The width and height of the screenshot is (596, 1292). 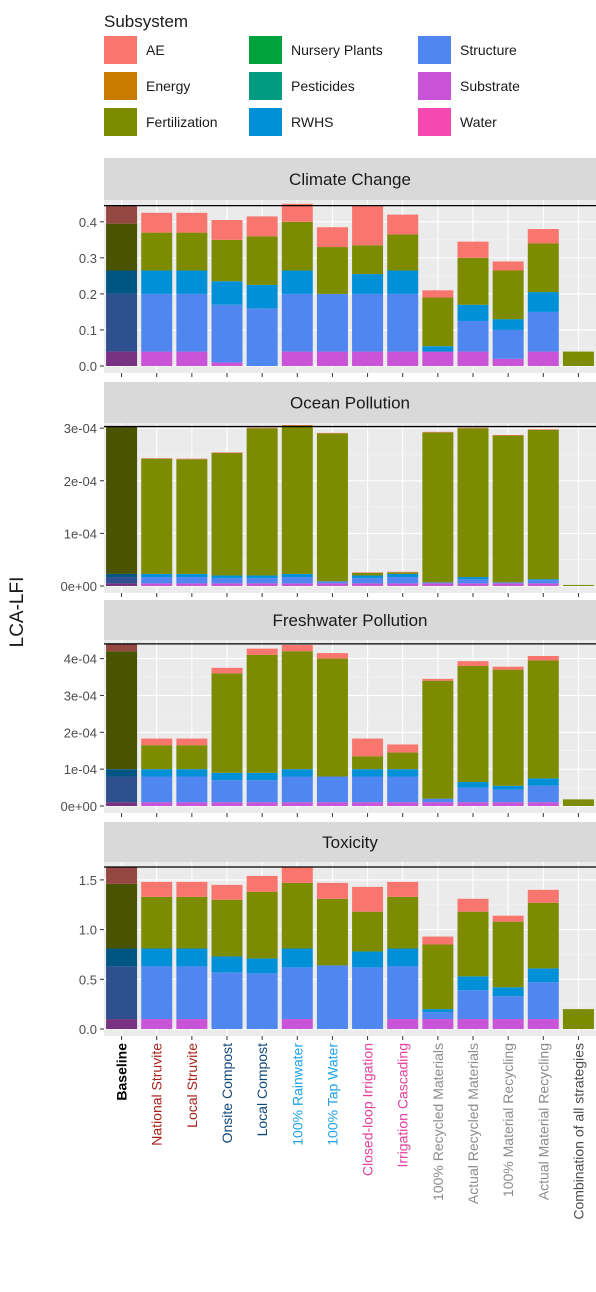 What do you see at coordinates (227, 514) in the screenshot?
I see `bar-segment-fertilization-onsite-compost` at bounding box center [227, 514].